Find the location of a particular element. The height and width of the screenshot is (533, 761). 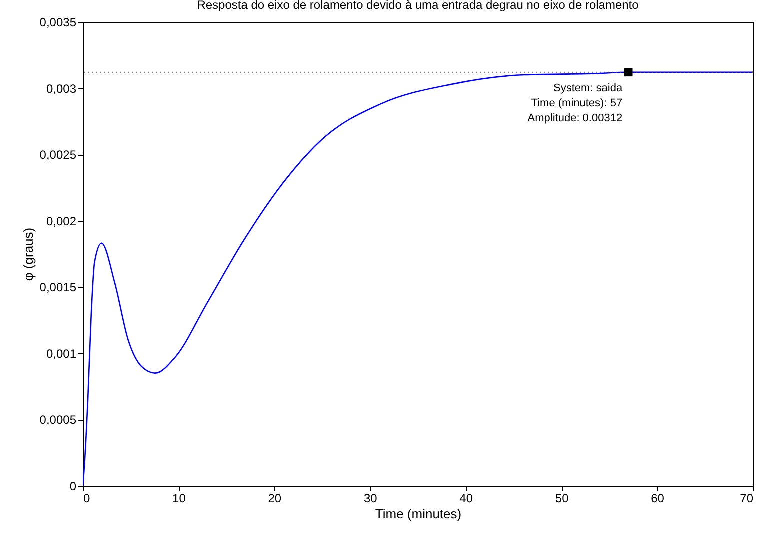

y-tick-label: 0,002 is located at coordinates (61, 221).